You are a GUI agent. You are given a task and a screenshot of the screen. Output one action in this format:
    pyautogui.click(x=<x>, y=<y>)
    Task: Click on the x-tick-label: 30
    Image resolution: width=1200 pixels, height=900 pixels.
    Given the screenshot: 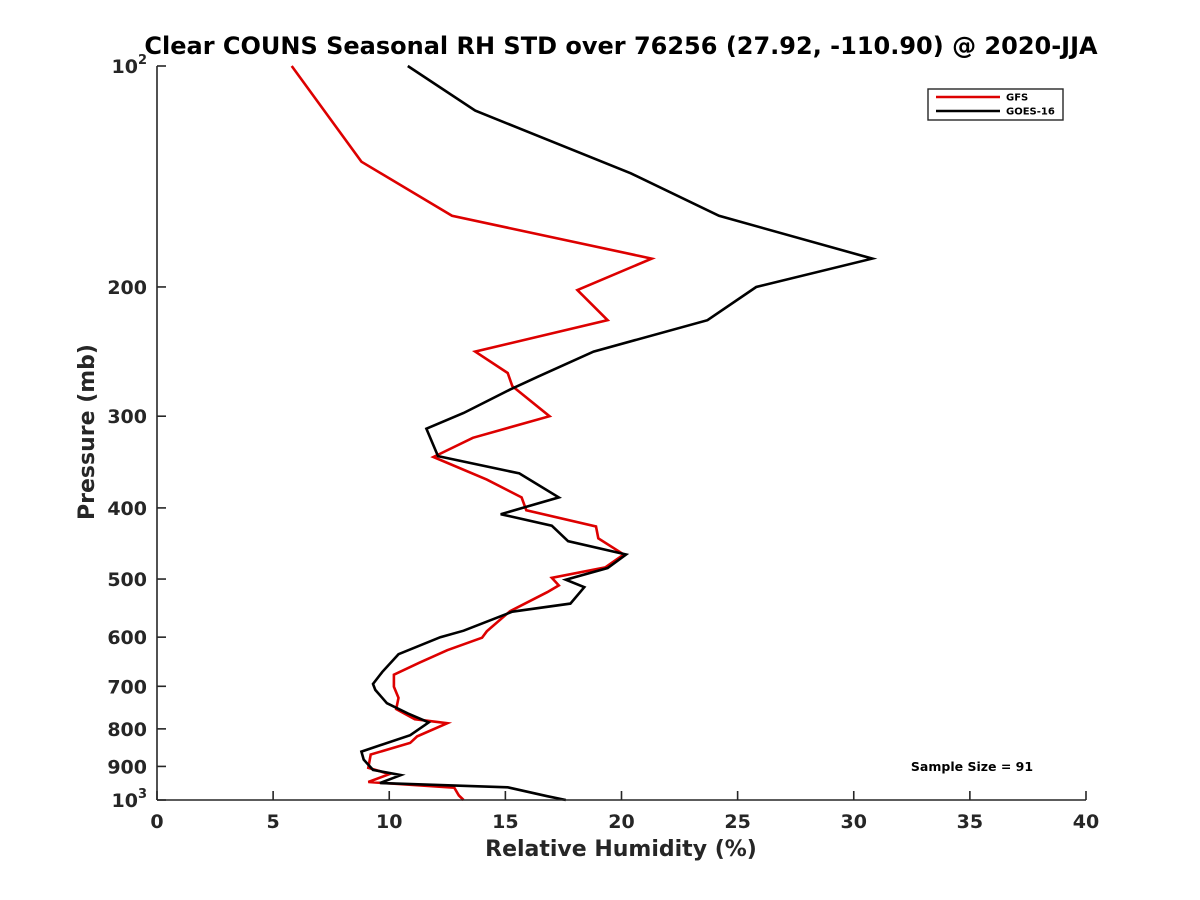 What is the action you would take?
    pyautogui.click(x=854, y=822)
    